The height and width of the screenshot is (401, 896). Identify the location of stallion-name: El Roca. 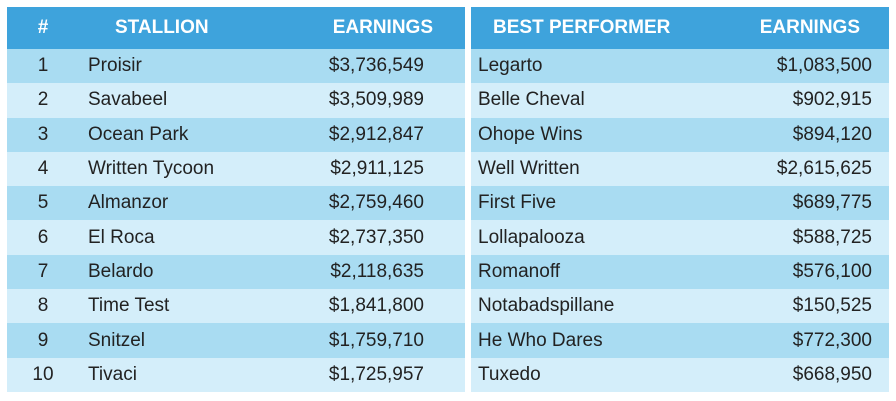
(121, 237).